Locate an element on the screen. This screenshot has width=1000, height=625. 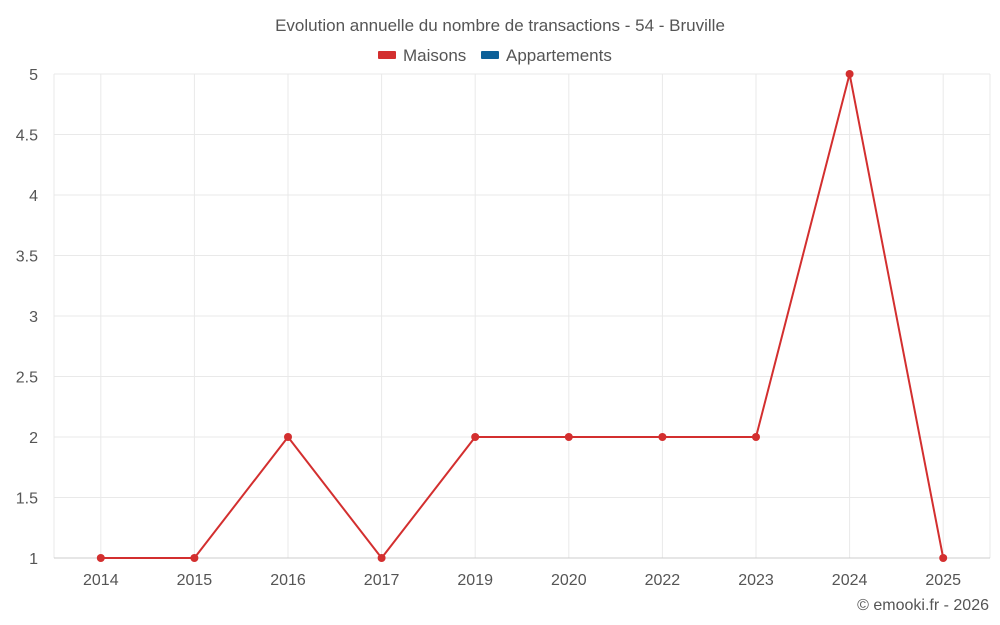
y-axis-ticks: 1 1.5 2 2.5 3 3.5 4 4.5 5 is located at coordinates (27, 317).